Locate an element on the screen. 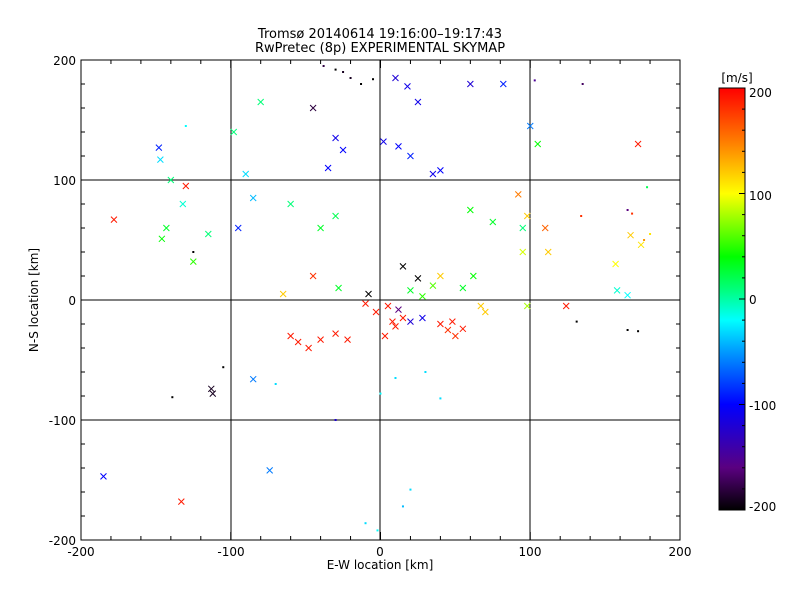 This screenshot has width=800, height=600. chart-title: Tromsø 20140614 19:16:00–19:17:43 is located at coordinates (379, 34).